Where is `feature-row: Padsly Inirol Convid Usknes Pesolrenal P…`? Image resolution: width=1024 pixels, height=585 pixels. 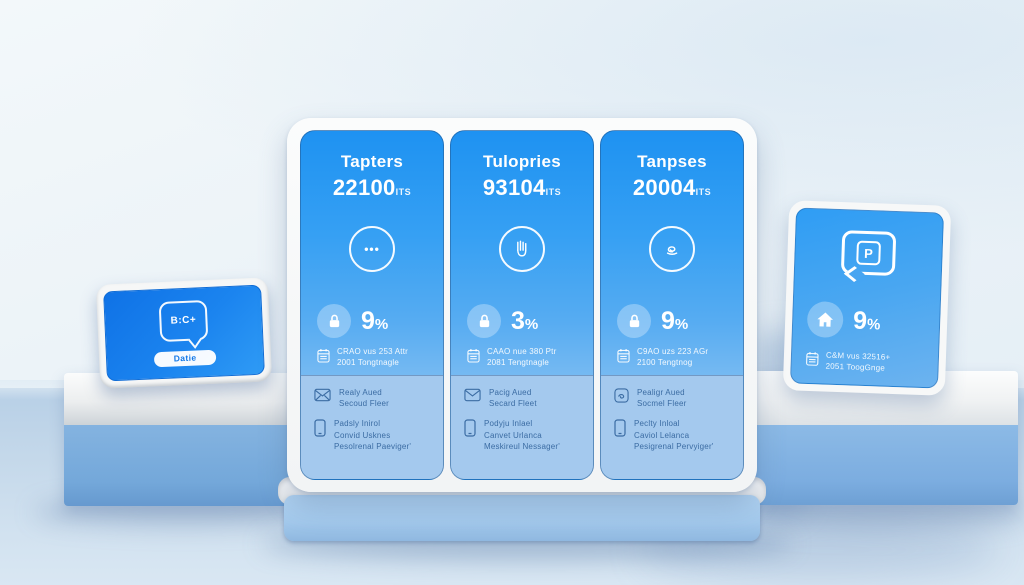 feature-row: Padsly Inirol Convid Usknes Pesolrenal P… is located at coordinates (373, 435).